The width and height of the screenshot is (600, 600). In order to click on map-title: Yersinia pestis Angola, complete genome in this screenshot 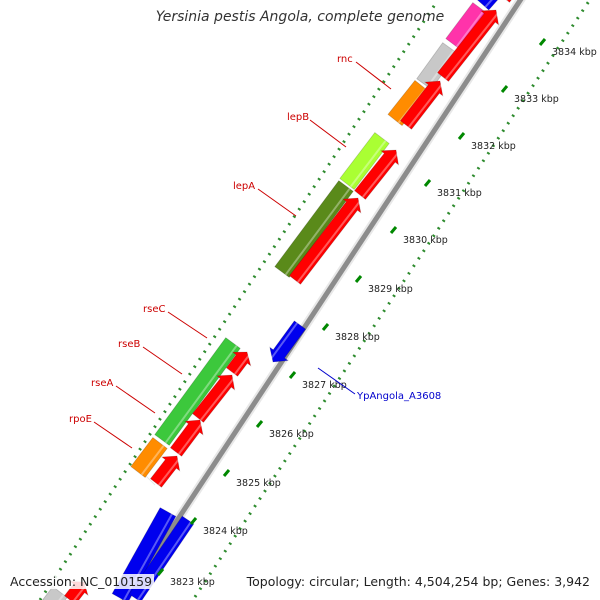, I will do `click(300, 17)`.